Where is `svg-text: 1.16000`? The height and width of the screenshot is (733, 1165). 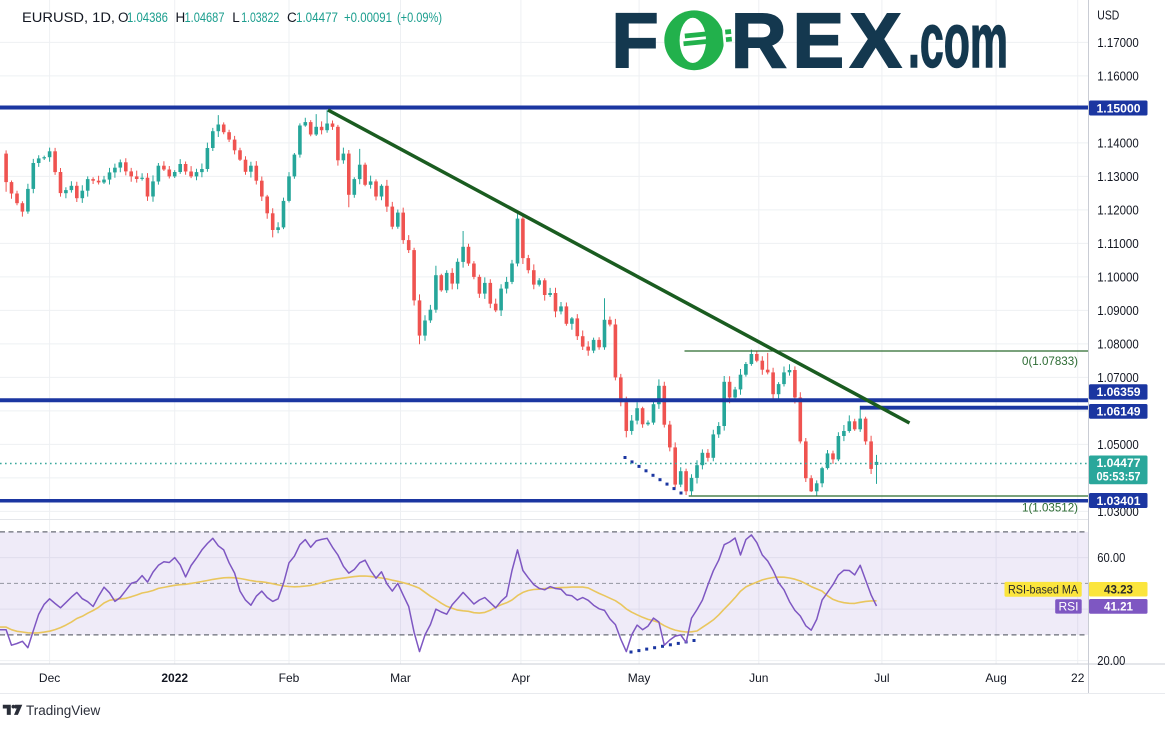 svg-text: 1.16000 is located at coordinates (1118, 76).